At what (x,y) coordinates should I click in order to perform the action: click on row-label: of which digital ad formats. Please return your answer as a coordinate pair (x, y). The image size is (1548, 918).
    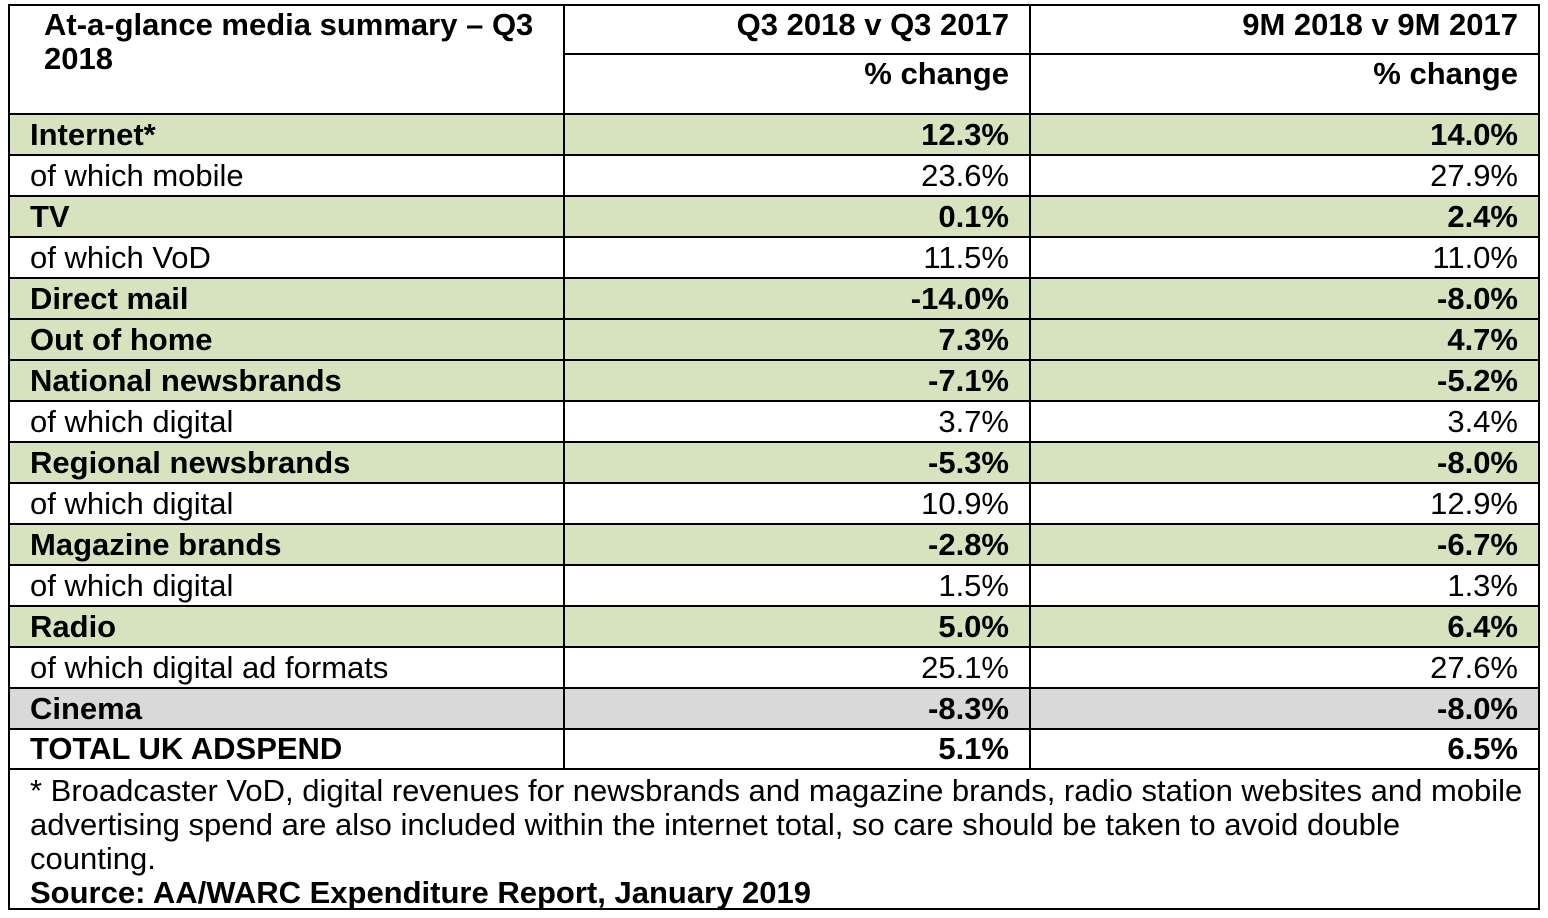
    Looking at the image, I should click on (287, 667).